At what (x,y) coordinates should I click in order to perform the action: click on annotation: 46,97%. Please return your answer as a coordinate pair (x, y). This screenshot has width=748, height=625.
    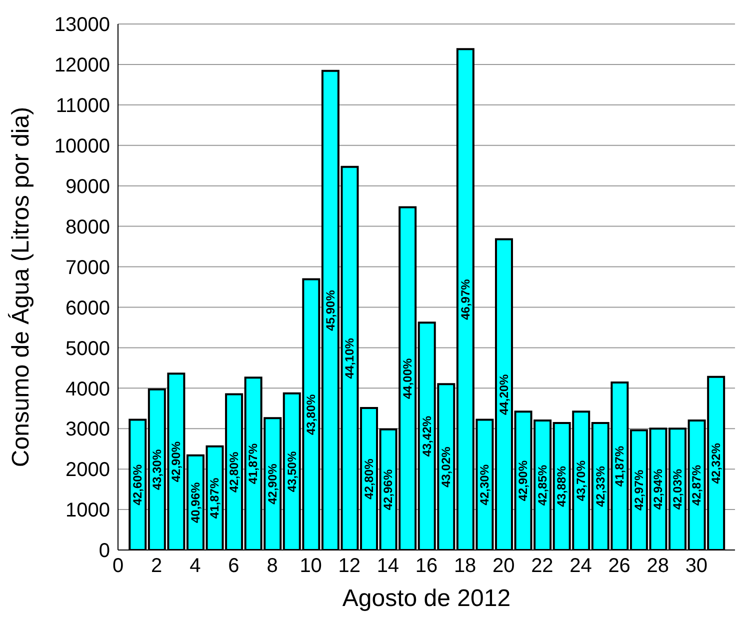
    Looking at the image, I should click on (465, 299).